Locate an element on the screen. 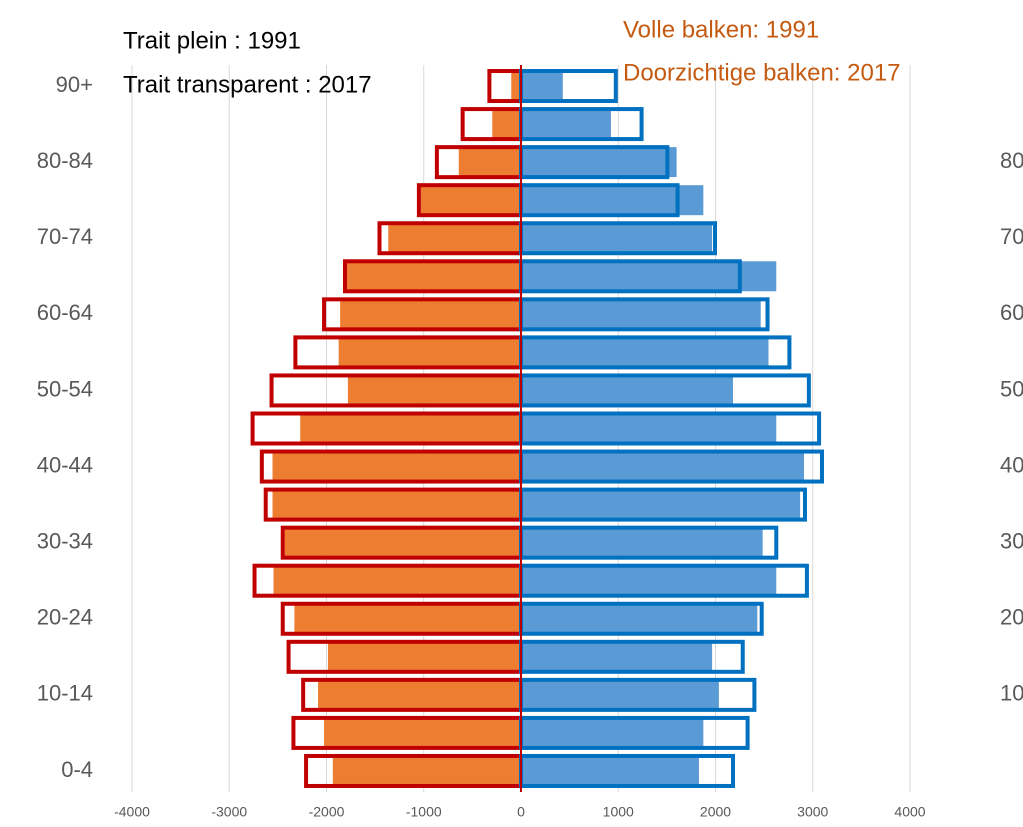 The width and height of the screenshot is (1023, 827). annotation: Trait plein : 1991 is located at coordinates (212, 40).